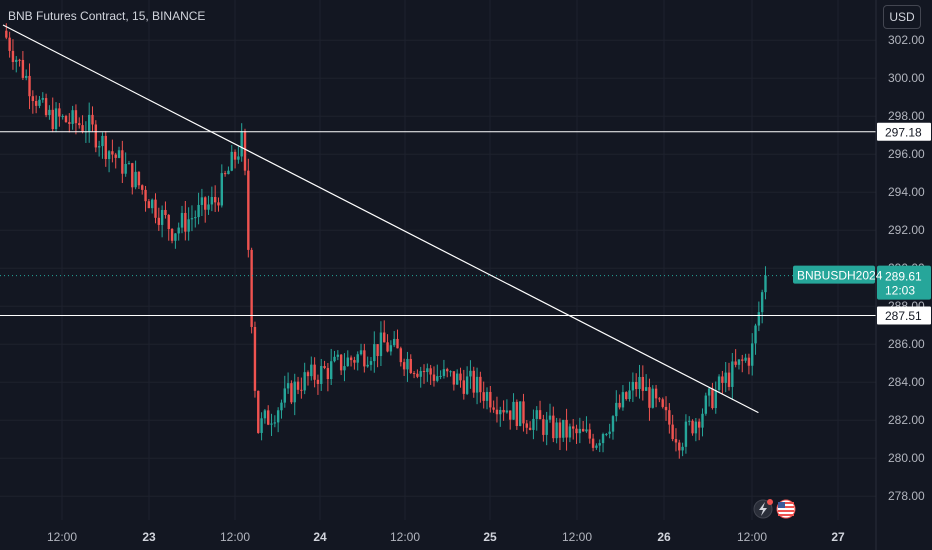 The height and width of the screenshot is (550, 932). I want to click on symbol-label-text: BNBUSDH2024, so click(840, 276).